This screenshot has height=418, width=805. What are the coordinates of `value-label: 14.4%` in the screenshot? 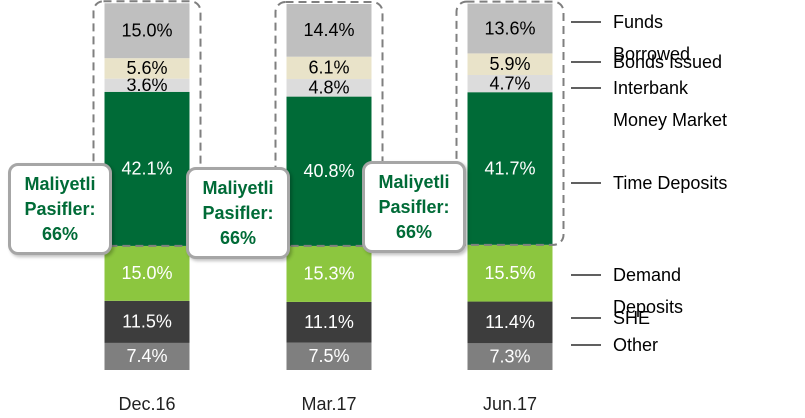 It's located at (328, 30).